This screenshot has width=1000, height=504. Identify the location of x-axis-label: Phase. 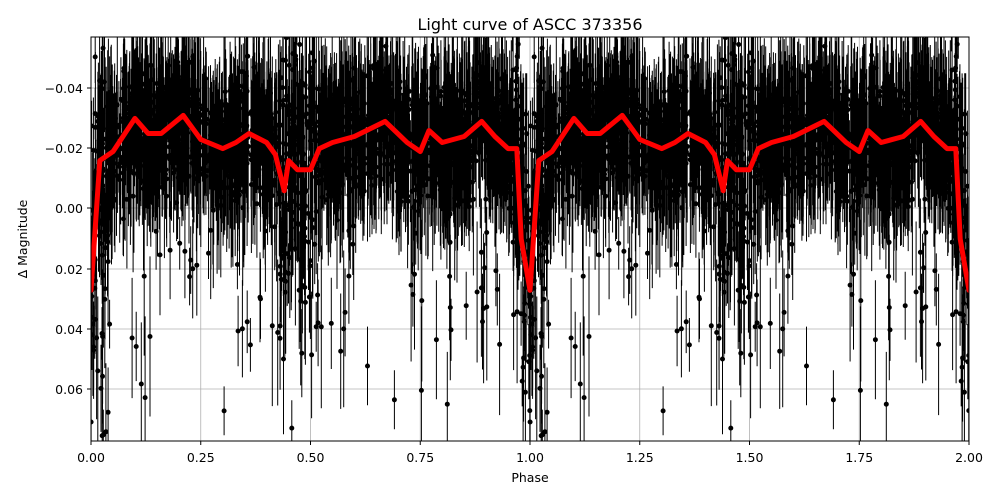
(530, 477).